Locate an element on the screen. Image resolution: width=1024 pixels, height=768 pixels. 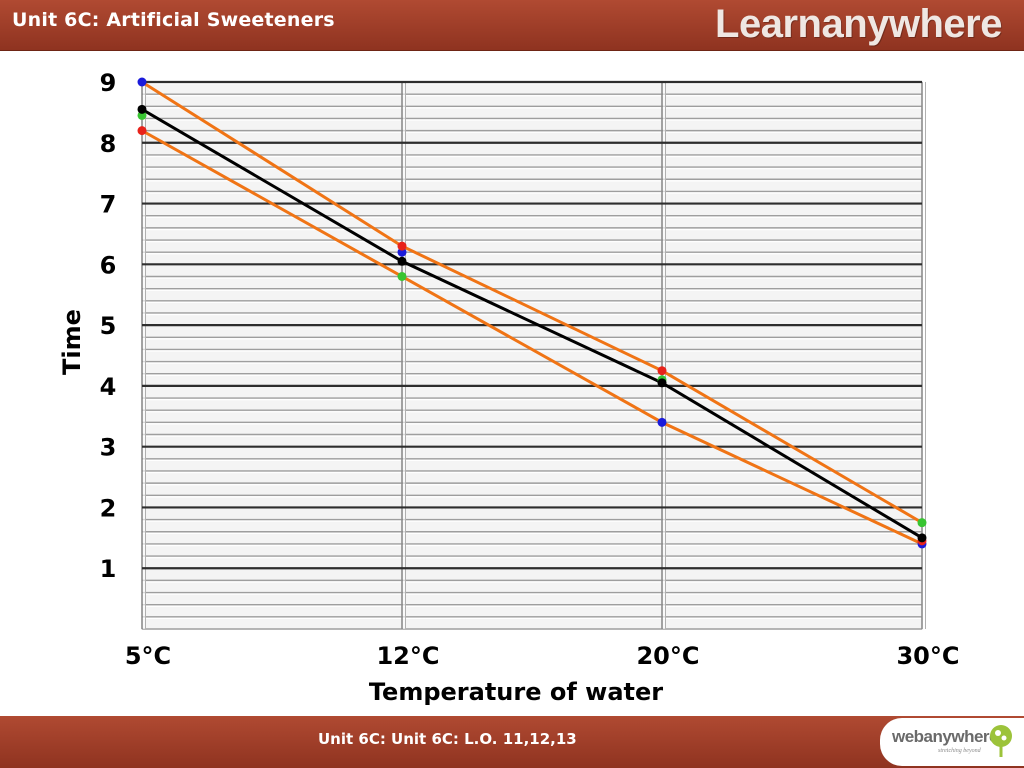
webanywhere-logo-tagline: stretching beyond is located at coordinates (959, 751).